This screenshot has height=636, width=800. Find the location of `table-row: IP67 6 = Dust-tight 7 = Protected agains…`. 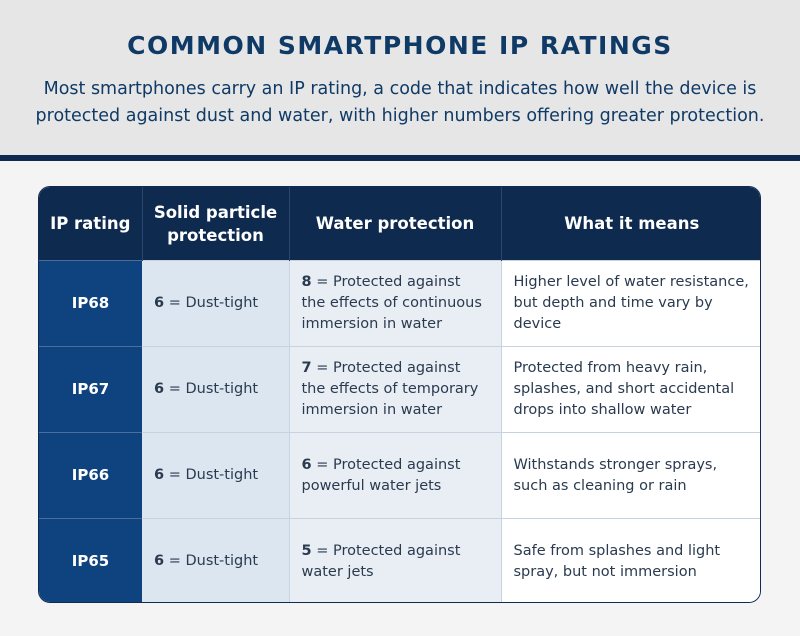

table-row: IP67 6 = Dust-tight 7 = Protected agains… is located at coordinates (399, 389).